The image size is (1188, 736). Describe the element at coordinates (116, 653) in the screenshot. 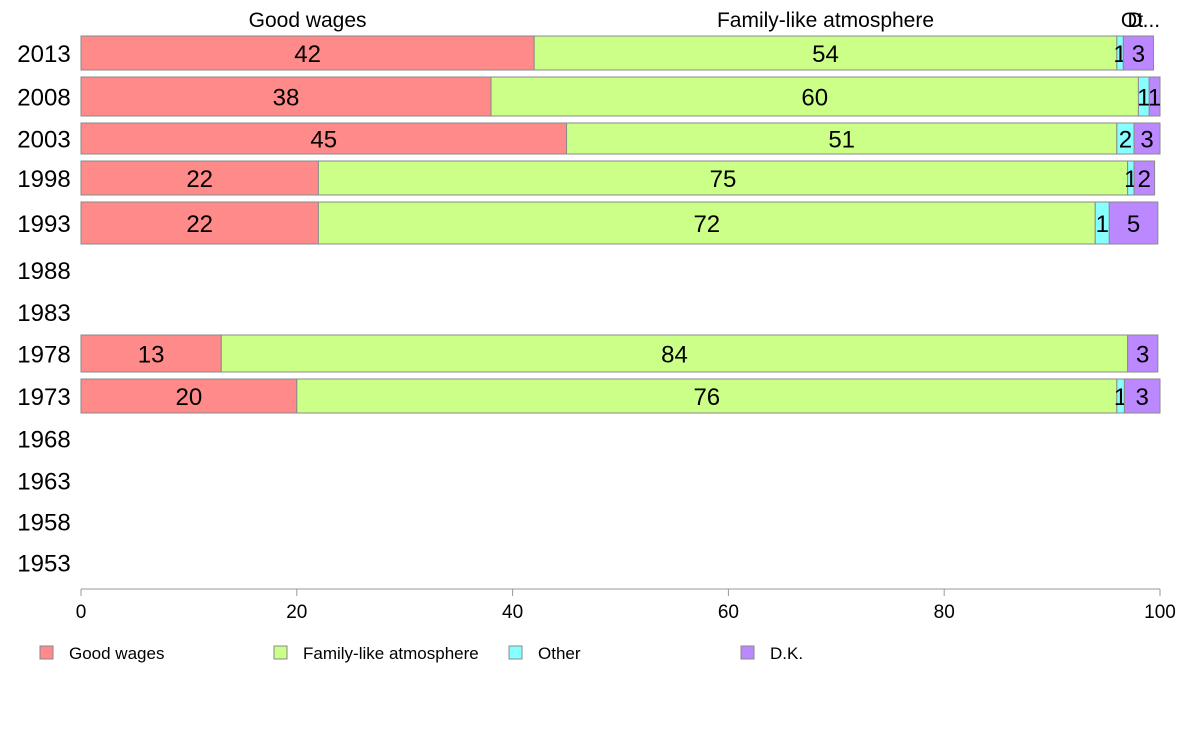

I see `legend-label-good-wages: Good wages` at that location.